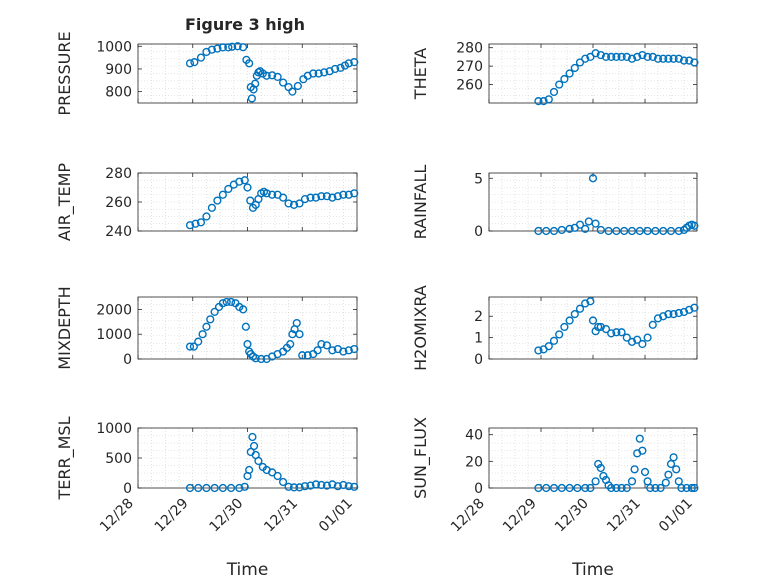 Image resolution: width=778 pixels, height=587 pixels. What do you see at coordinates (64, 327) in the screenshot?
I see `y-axis-label: MIXDEPTH` at bounding box center [64, 327].